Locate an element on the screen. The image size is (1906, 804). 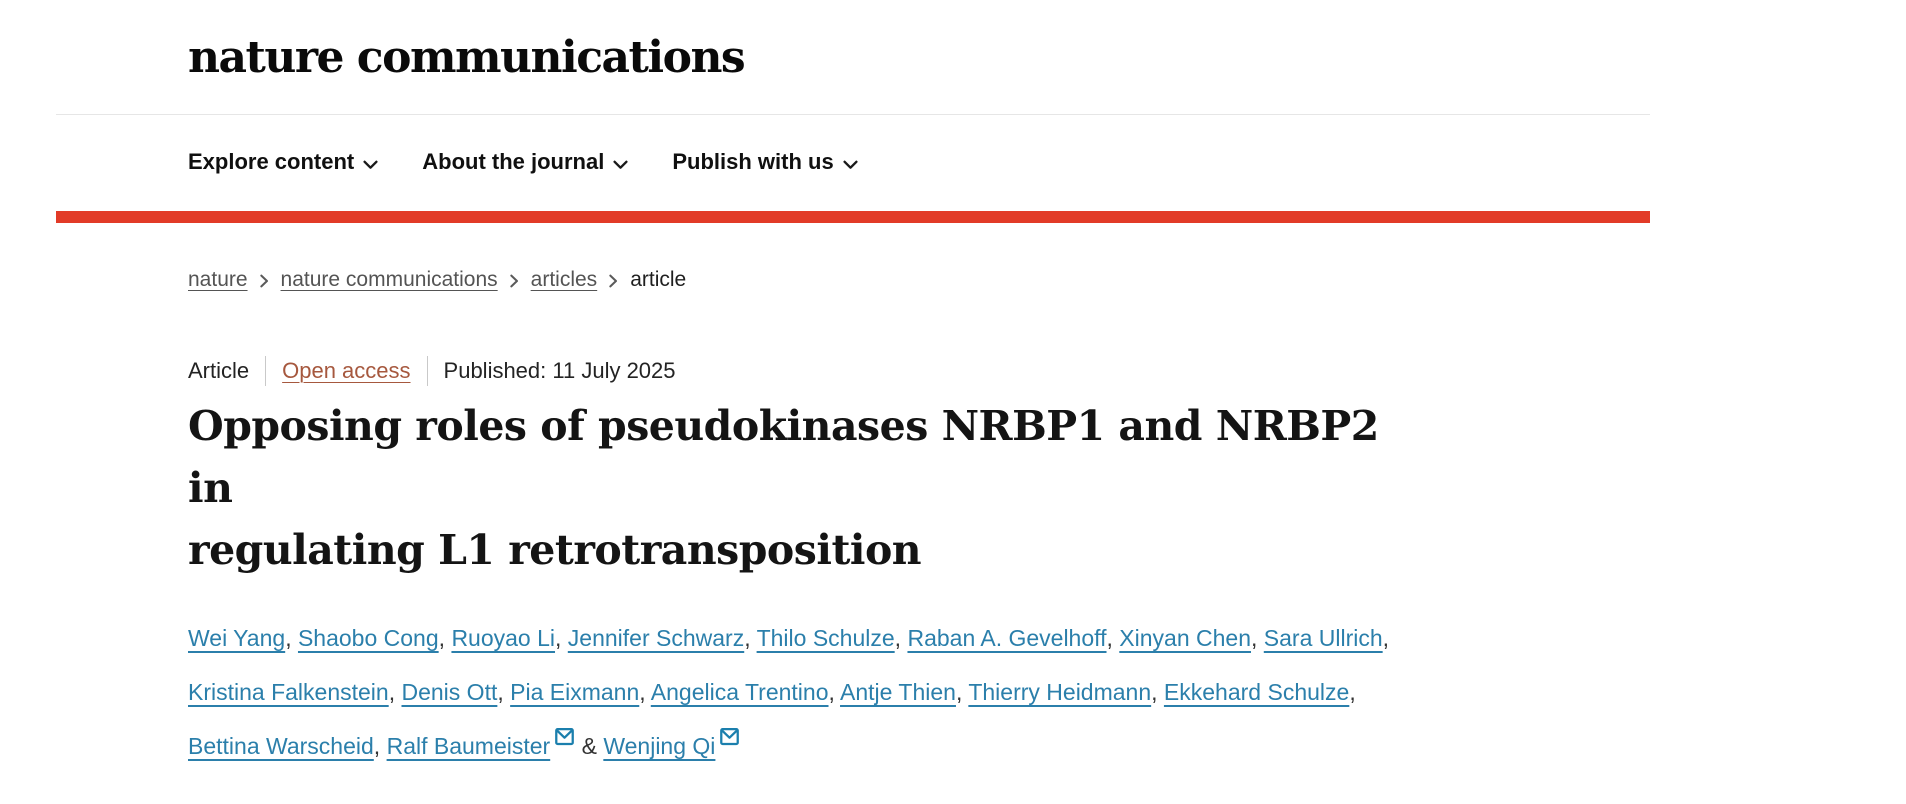
author-item: Denis Ott, is located at coordinates (455, 692).